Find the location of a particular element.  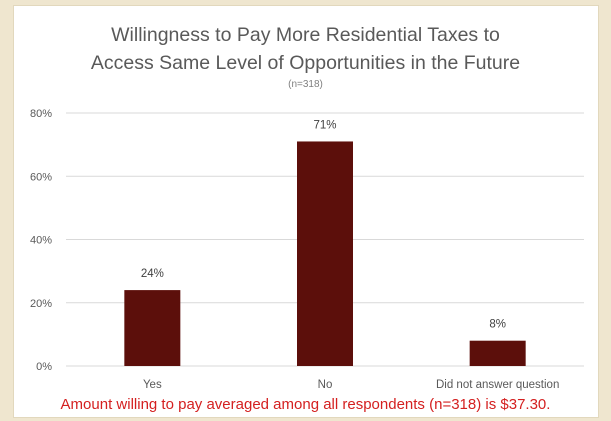

x-tick-label-1: Yes is located at coordinates (152, 385).